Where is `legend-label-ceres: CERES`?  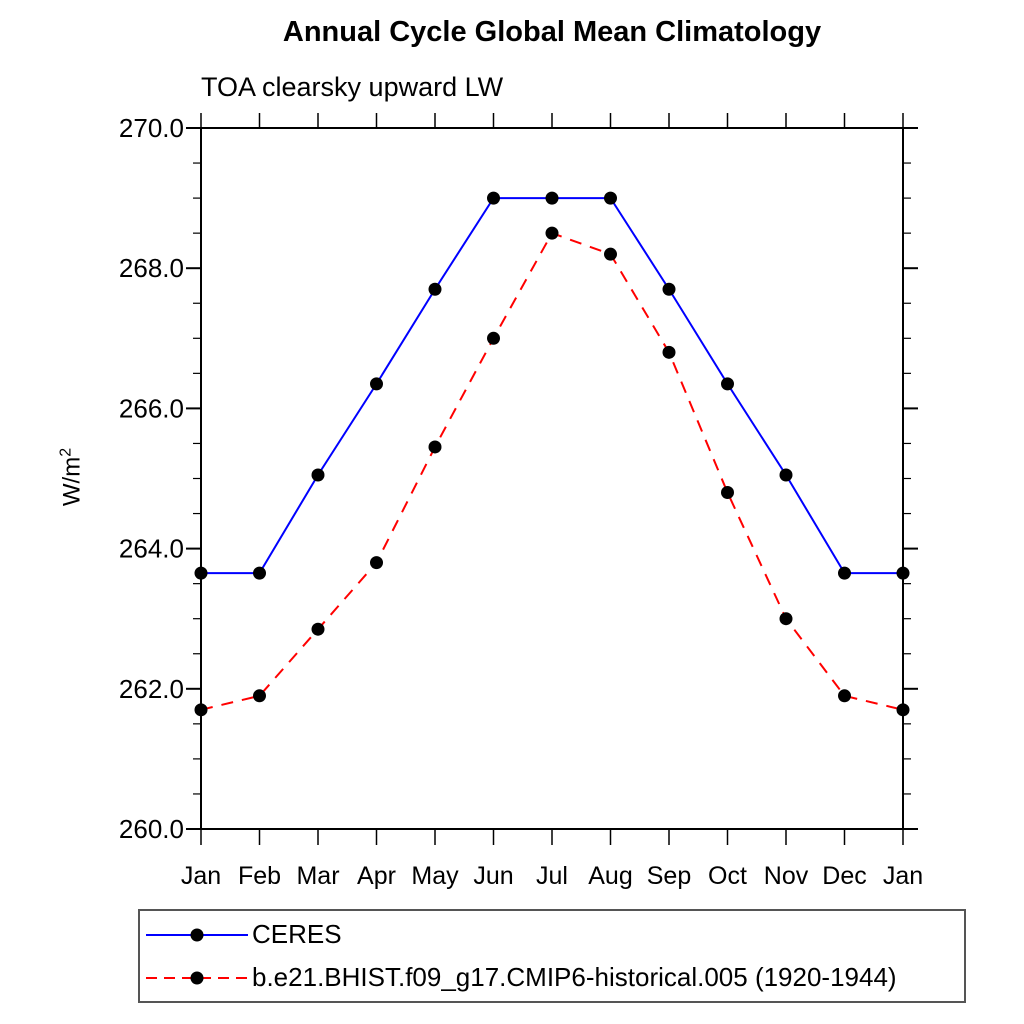 legend-label-ceres: CERES is located at coordinates (297, 934).